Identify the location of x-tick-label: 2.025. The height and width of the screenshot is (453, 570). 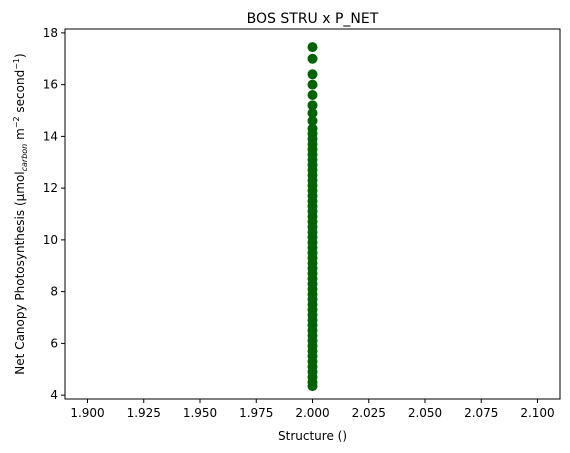
(369, 413).